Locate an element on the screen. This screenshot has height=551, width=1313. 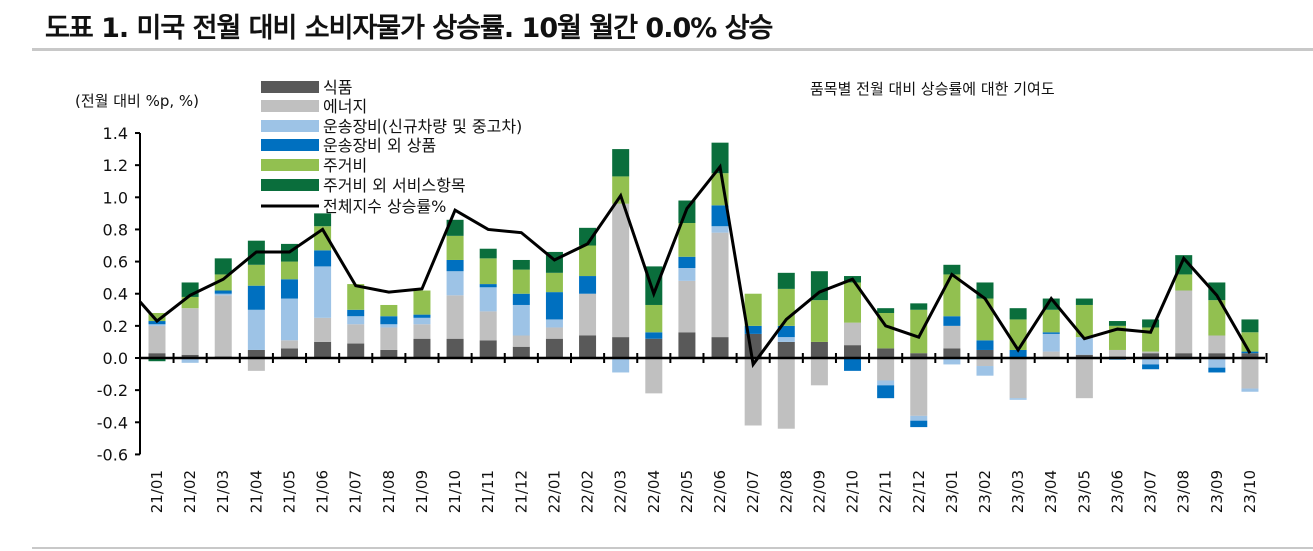
bar-segment-23-02-s1 is located at coordinates (985, 362).